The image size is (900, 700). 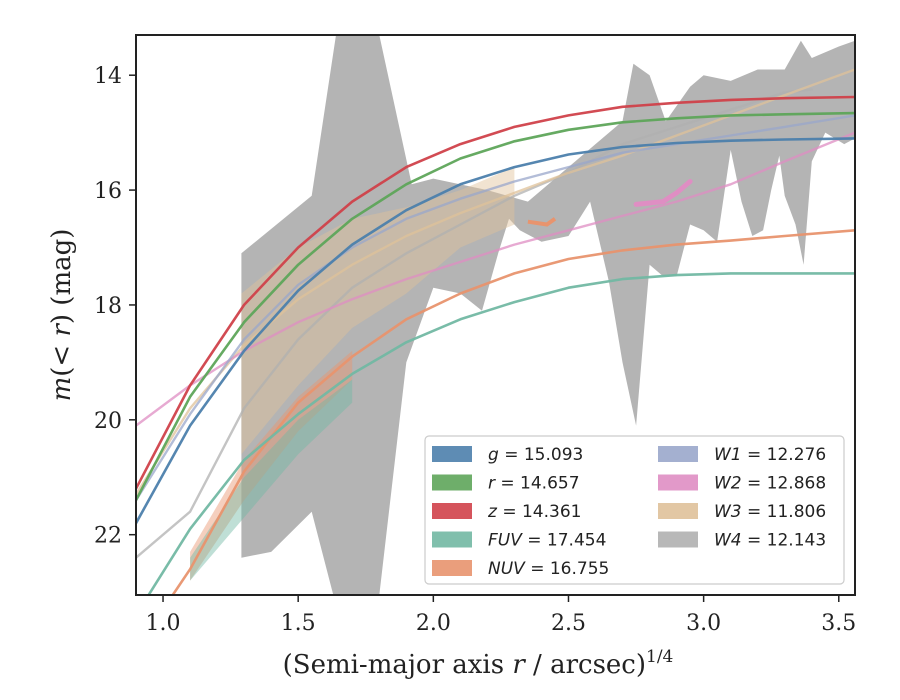 What do you see at coordinates (298, 623) in the screenshot?
I see `x-tick-label: 1.5` at bounding box center [298, 623].